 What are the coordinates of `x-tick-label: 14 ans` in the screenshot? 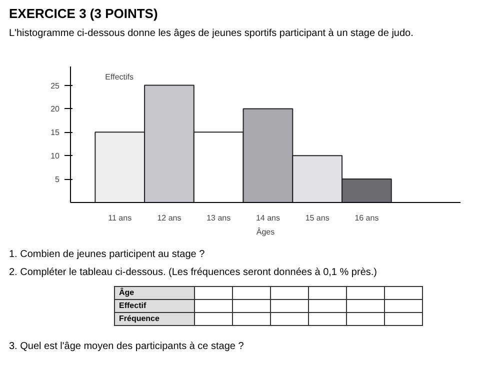 It's located at (268, 218).